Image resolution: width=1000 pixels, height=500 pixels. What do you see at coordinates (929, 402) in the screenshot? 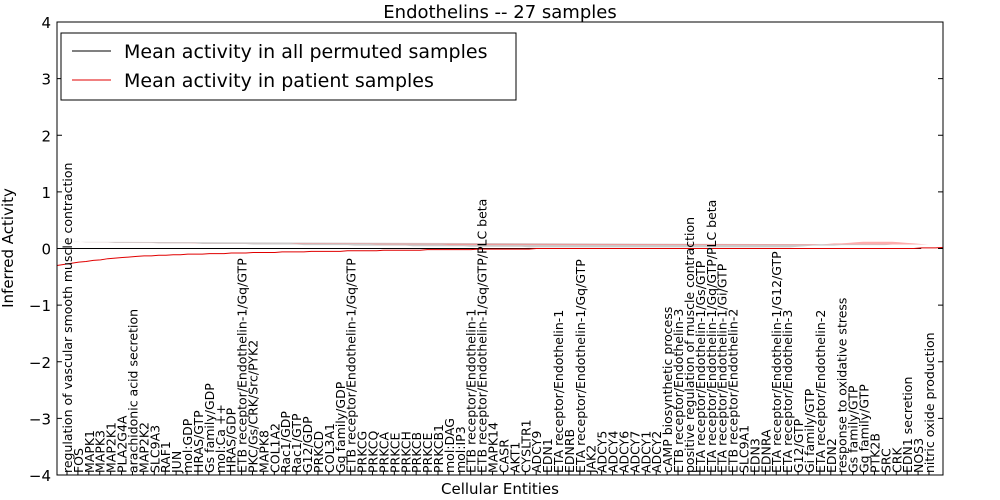
I see `x-tick-label: nitric oxide production` at bounding box center [929, 402].